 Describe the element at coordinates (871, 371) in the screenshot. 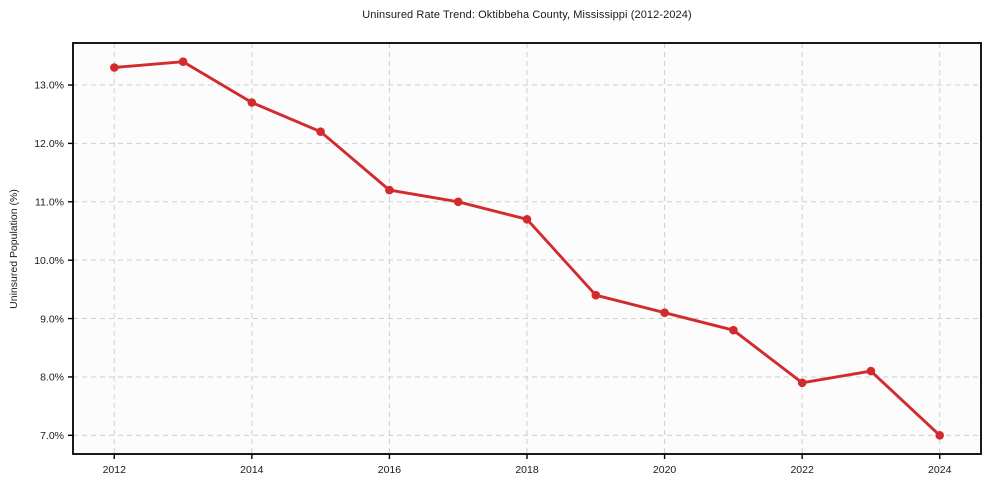

I see `data-point-2023` at that location.